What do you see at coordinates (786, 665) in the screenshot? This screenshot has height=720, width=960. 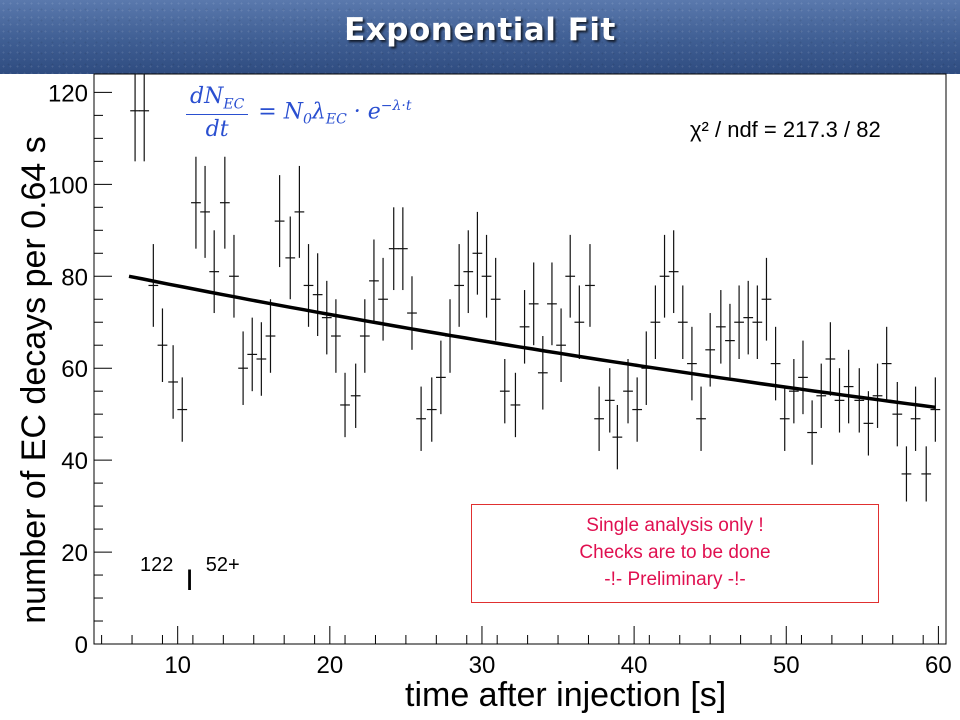 I see `x-tick-label: 50` at bounding box center [786, 665].